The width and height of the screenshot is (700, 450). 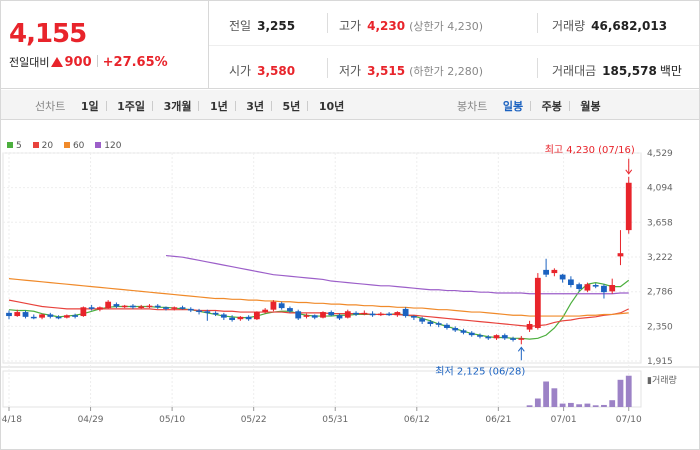 What do you see at coordinates (551, 106) in the screenshot?
I see `tab-weekly: 주봉` at bounding box center [551, 106].